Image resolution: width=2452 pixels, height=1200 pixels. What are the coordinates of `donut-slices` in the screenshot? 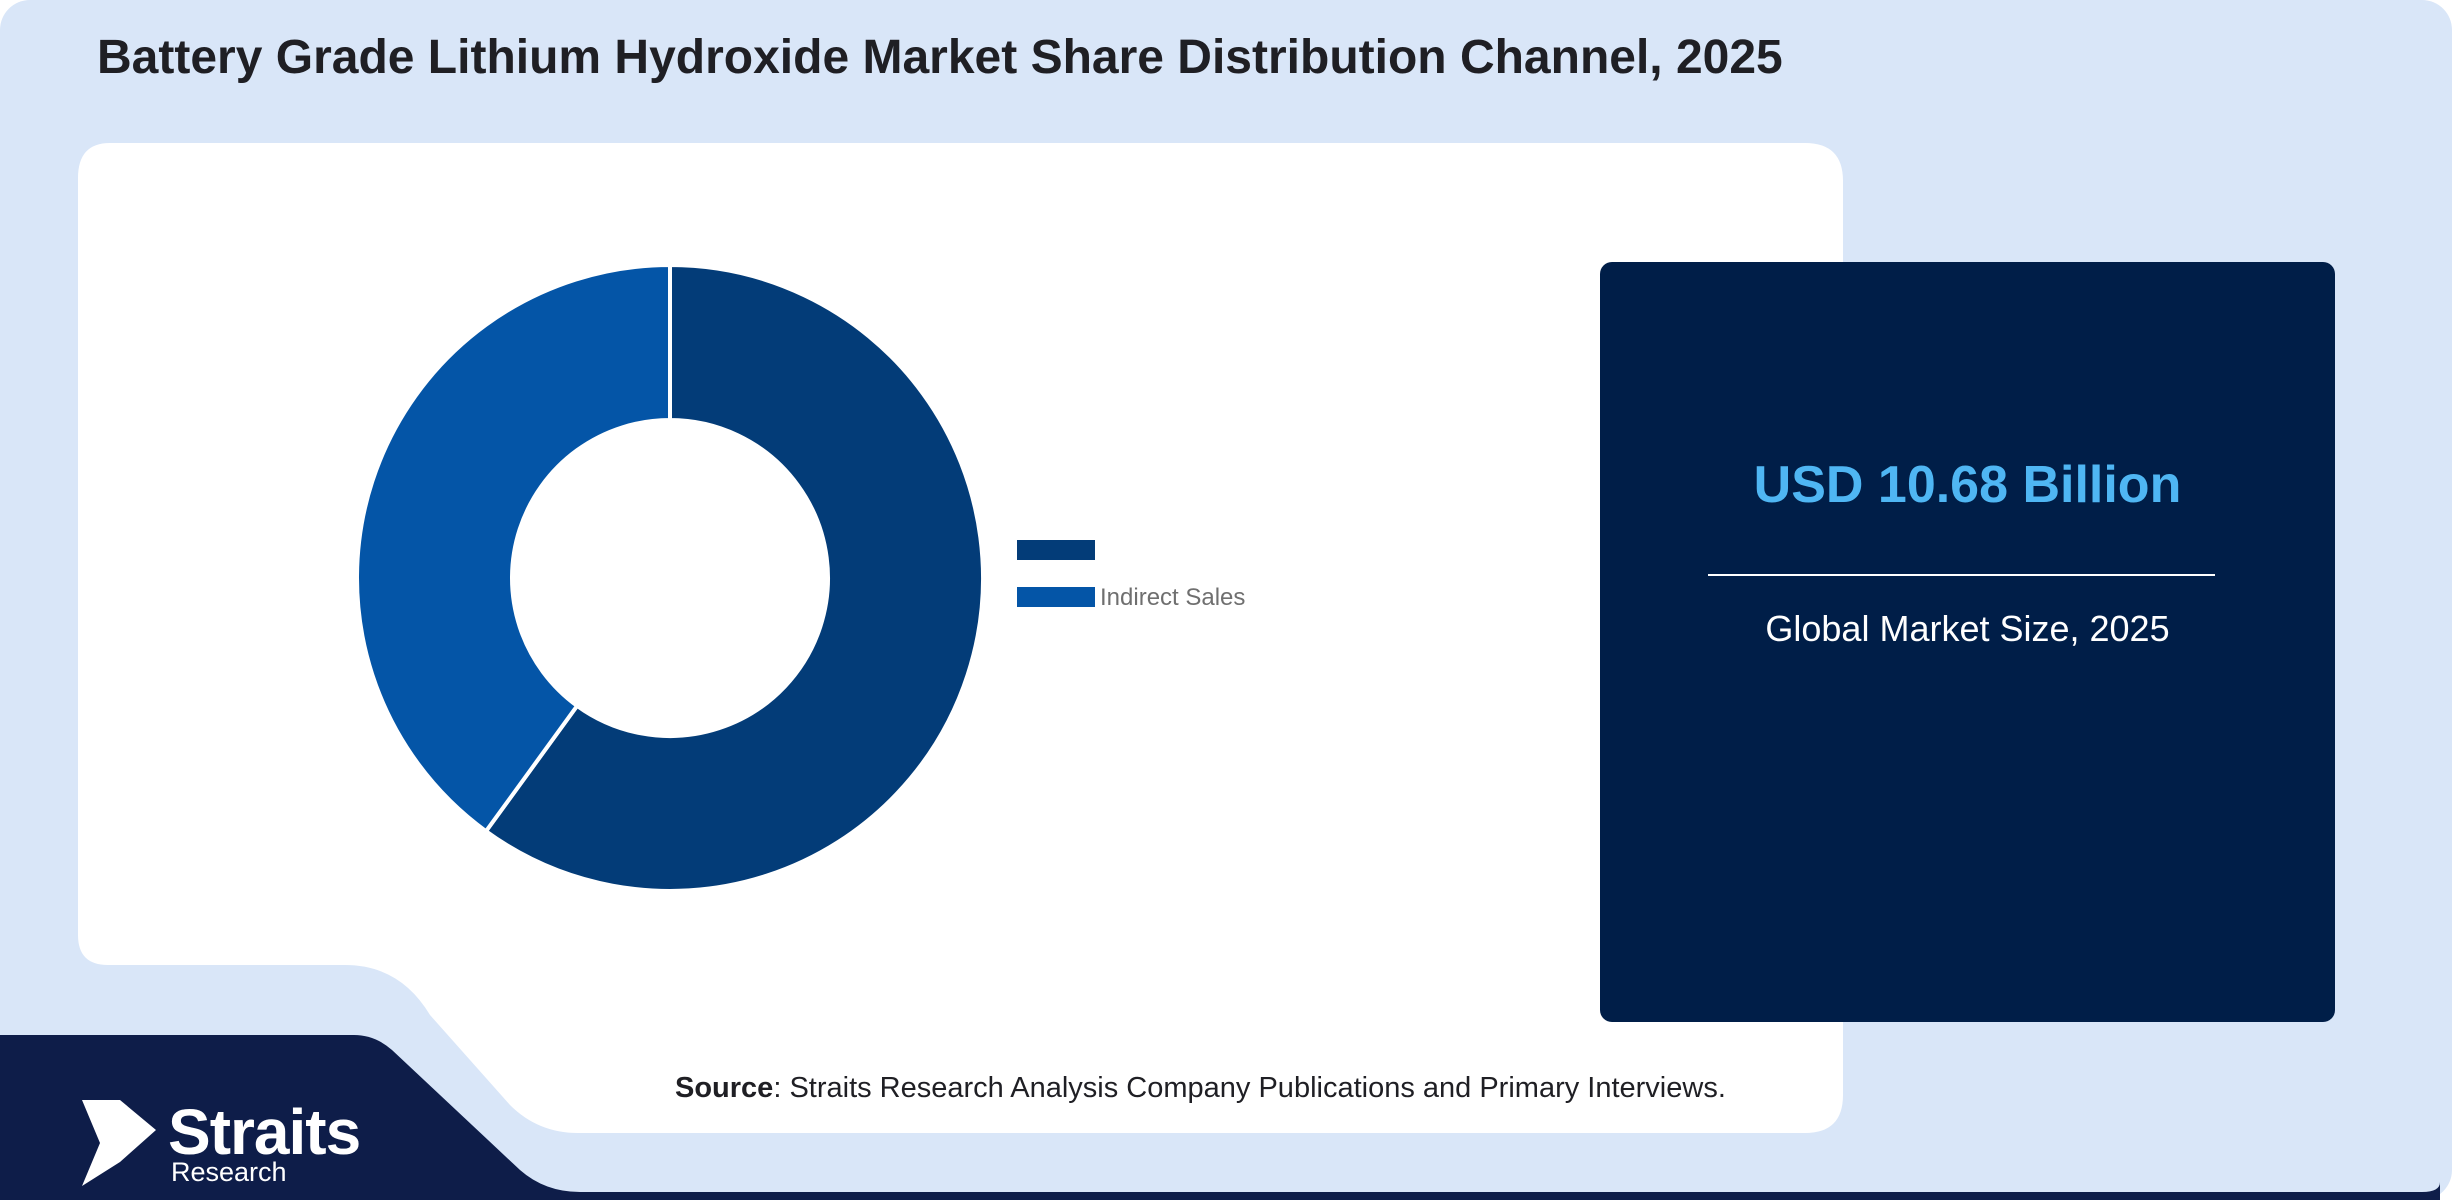 It's located at (670, 577).